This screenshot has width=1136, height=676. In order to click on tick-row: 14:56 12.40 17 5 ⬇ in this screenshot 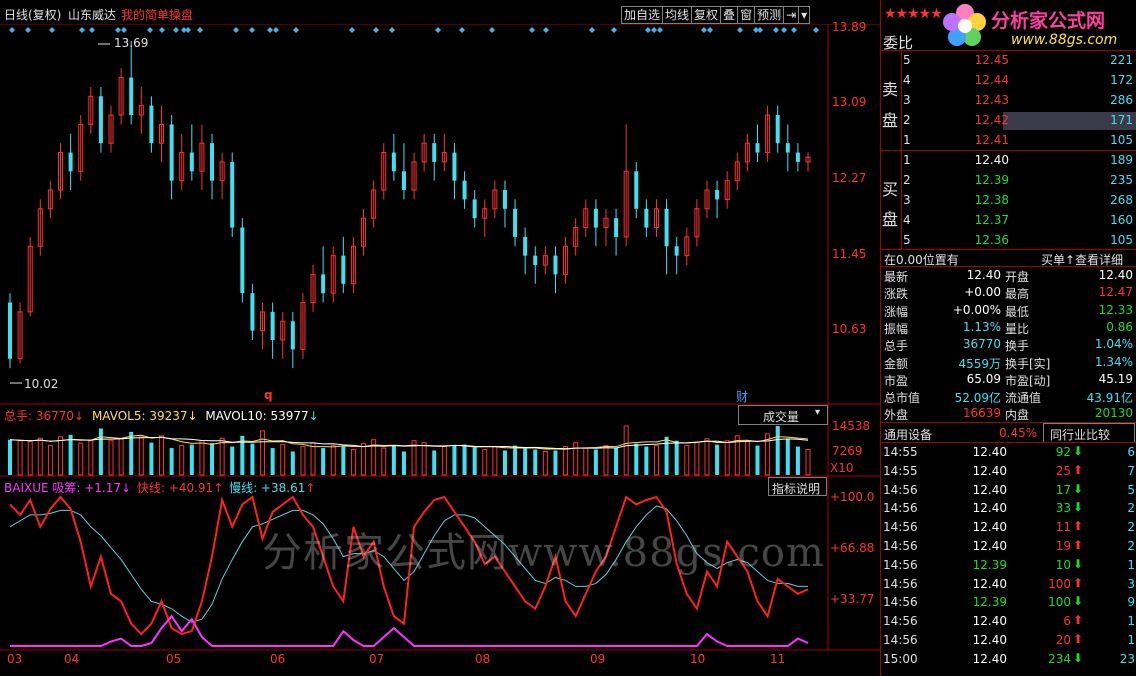, I will do `click(1008, 490)`.